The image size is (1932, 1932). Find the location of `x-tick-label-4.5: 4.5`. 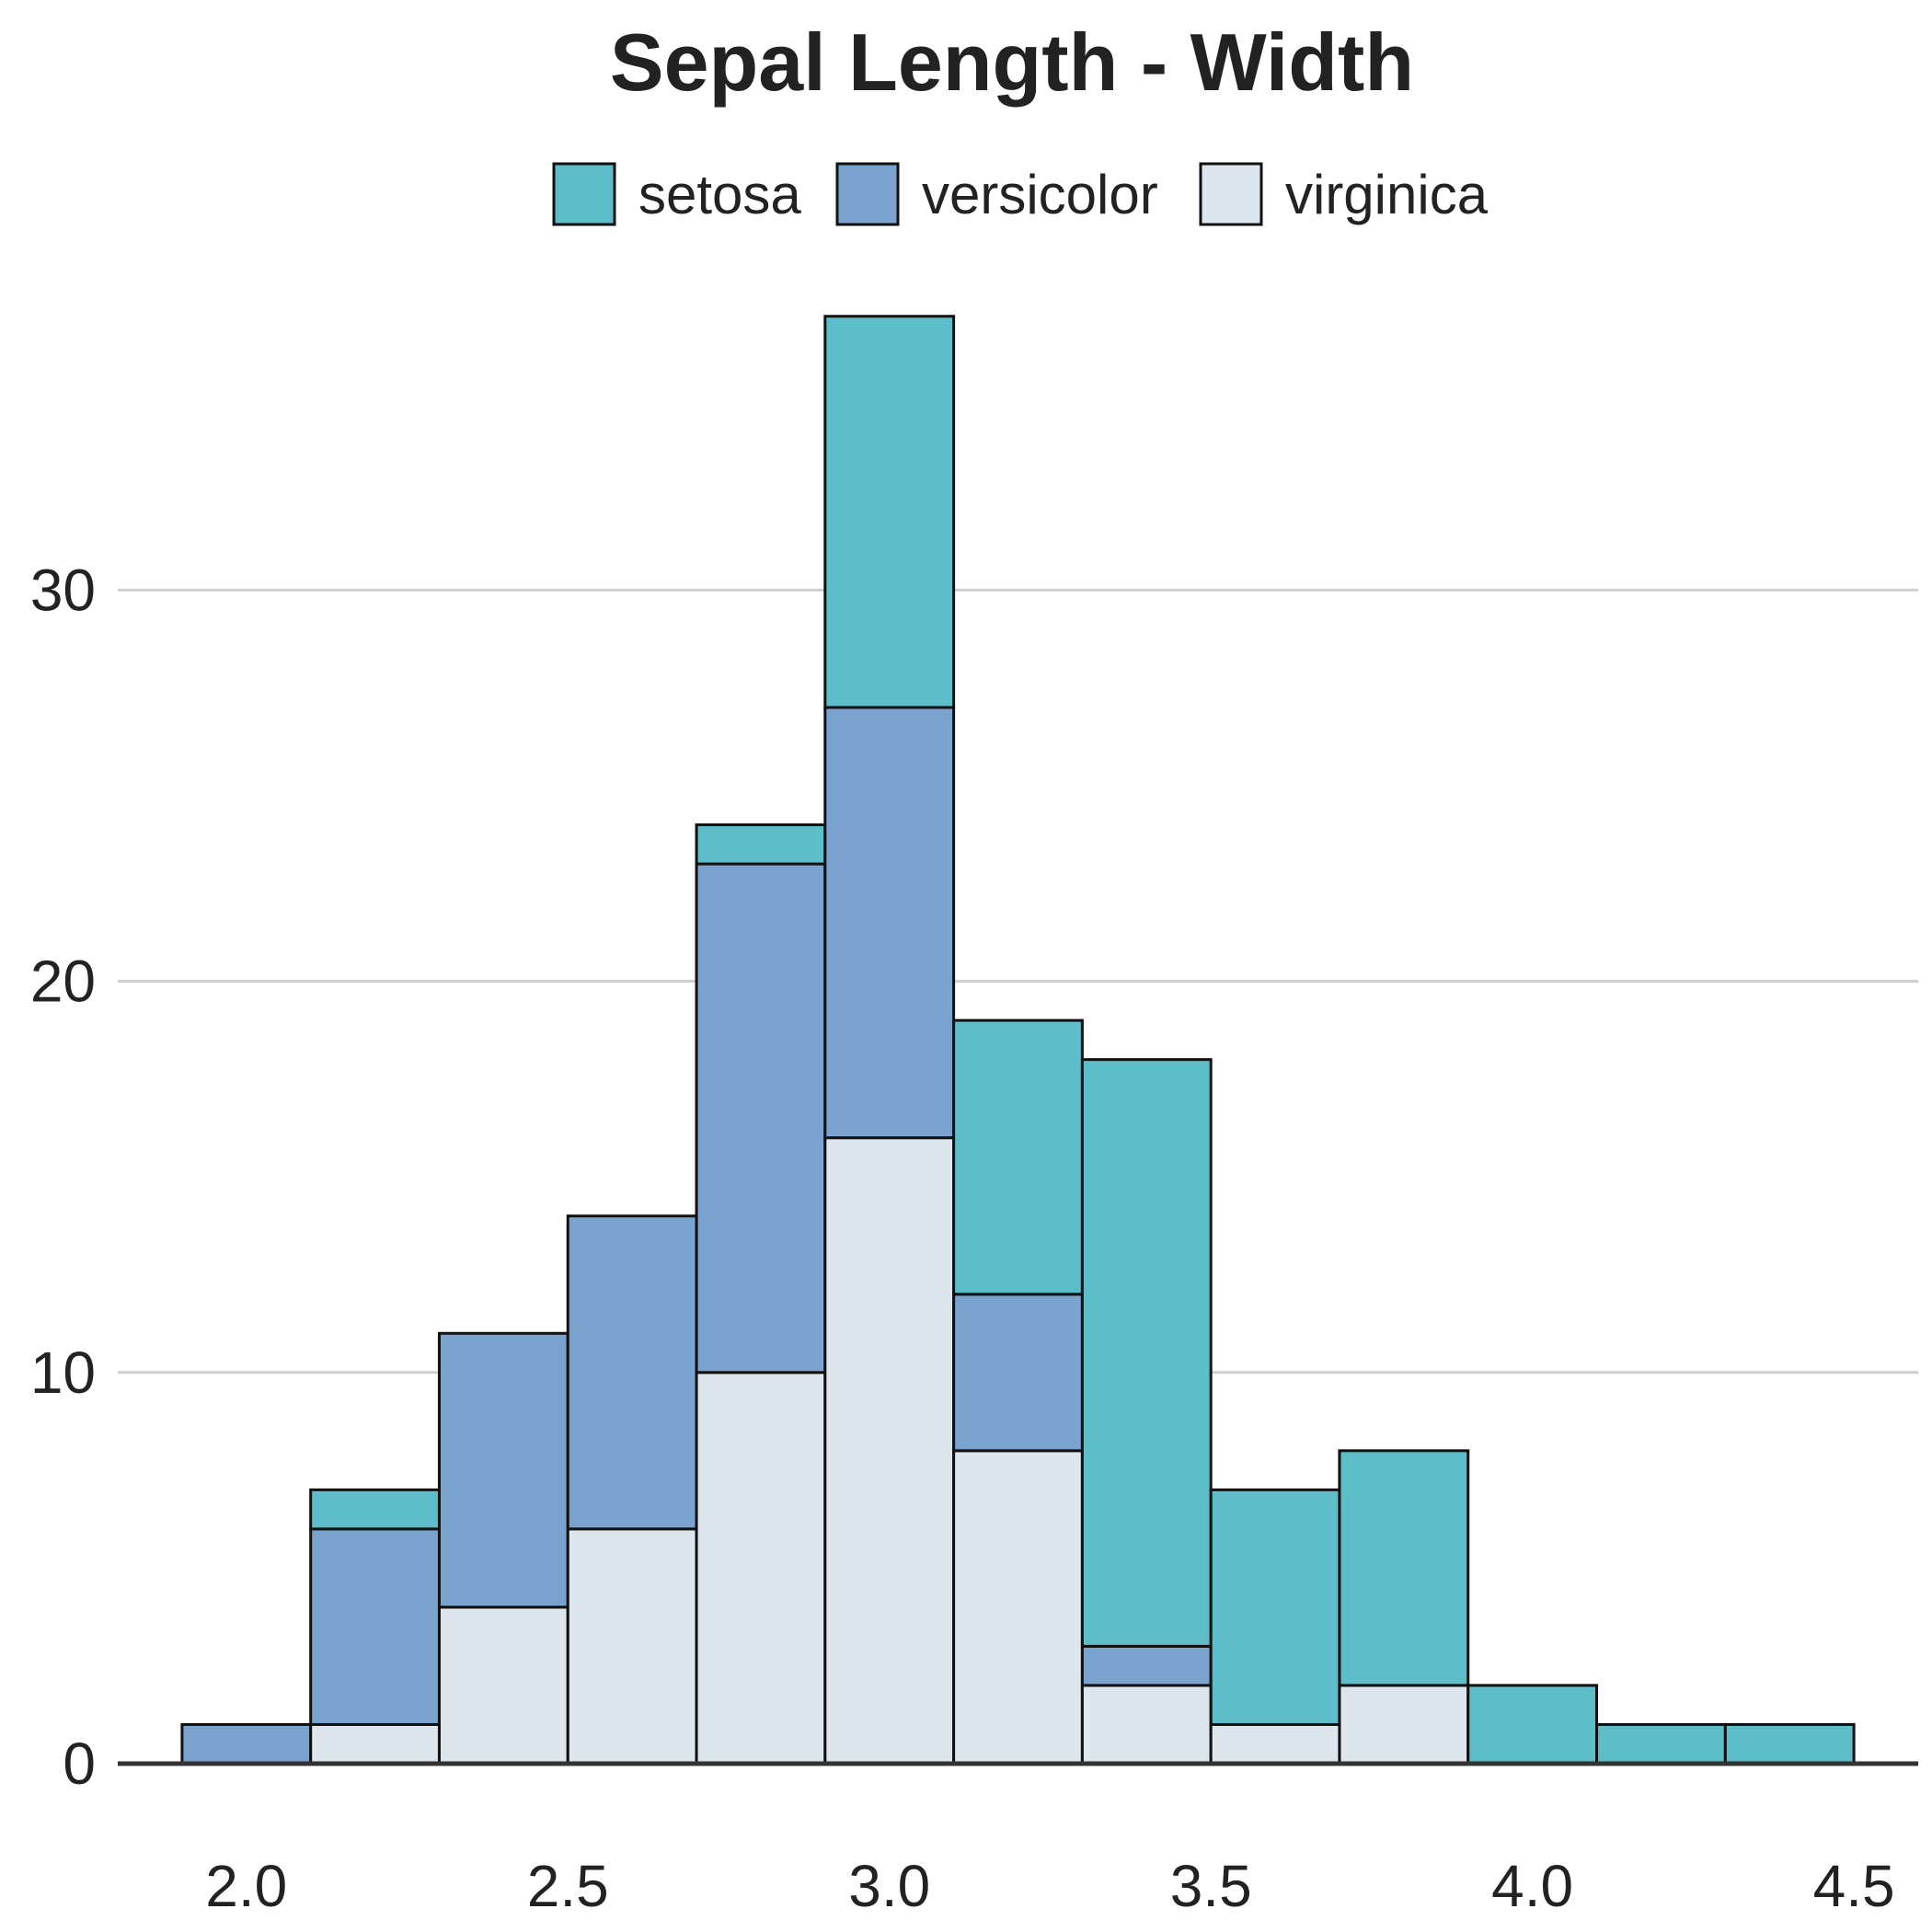

x-tick-label-4.5: 4.5 is located at coordinates (1854, 1886).